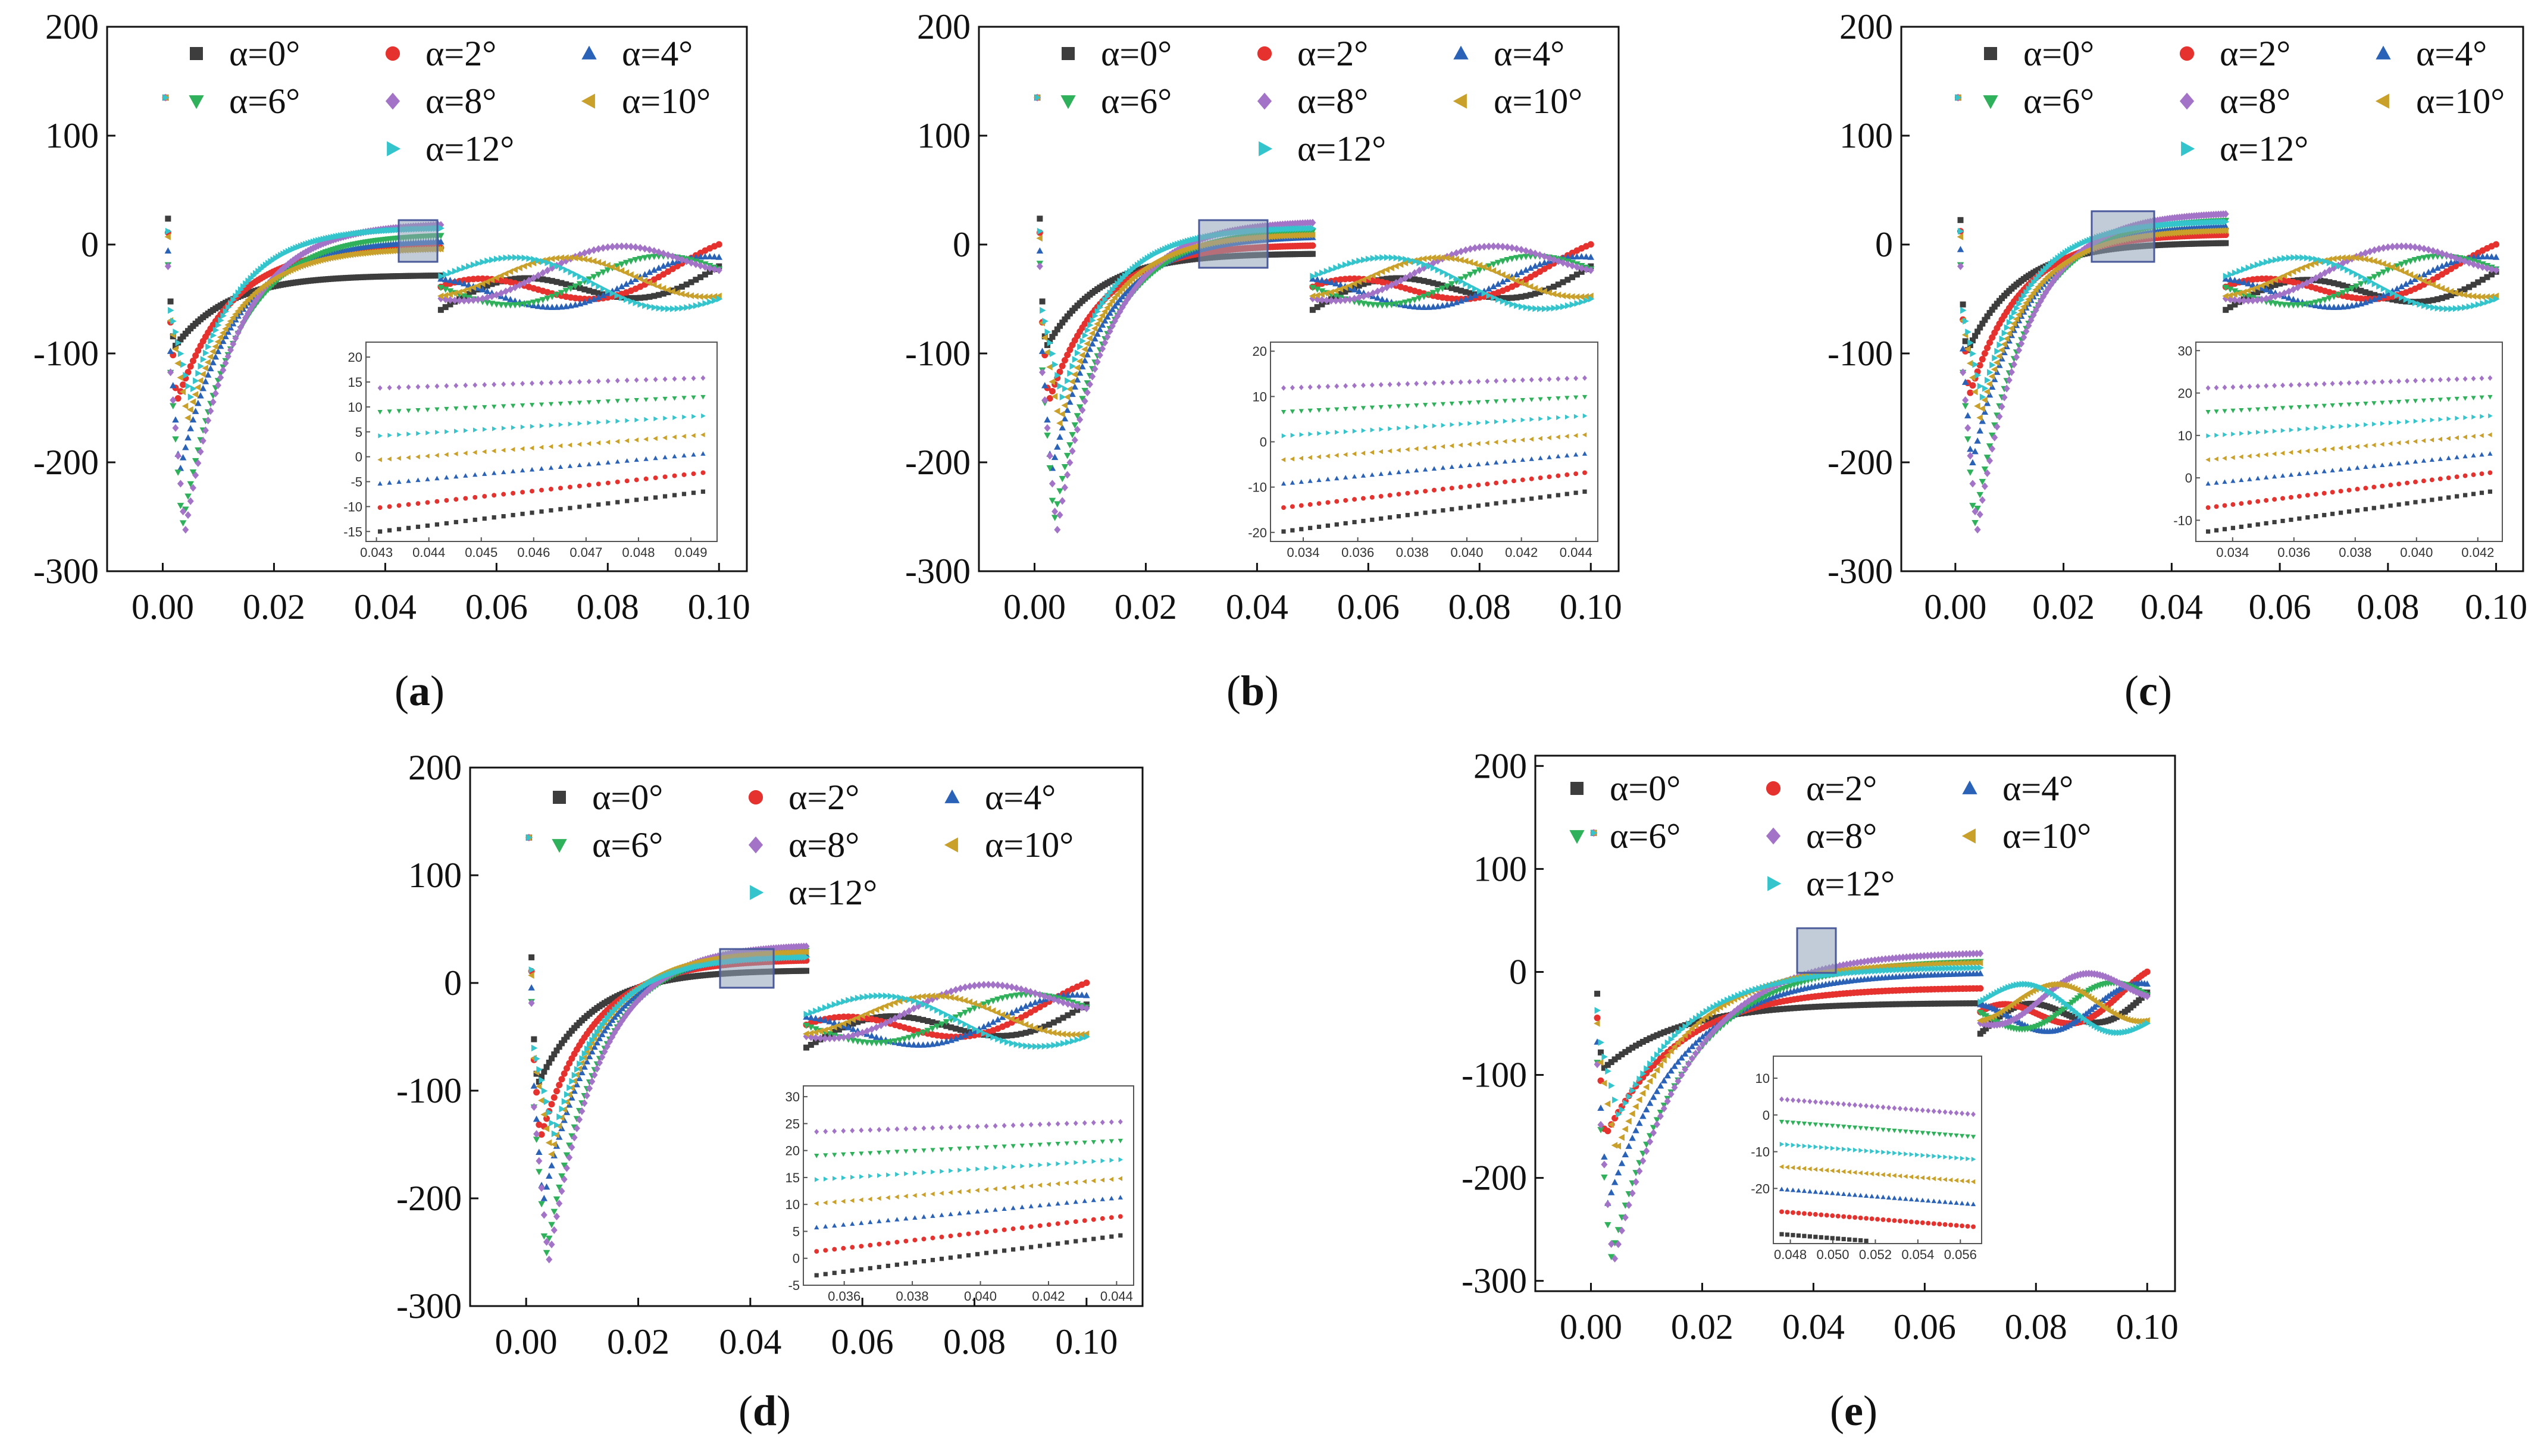 The width and height of the screenshot is (2541, 1456). Describe the element at coordinates (355, 382) in the screenshot. I see `inset-y-tick-label: 15` at that location.